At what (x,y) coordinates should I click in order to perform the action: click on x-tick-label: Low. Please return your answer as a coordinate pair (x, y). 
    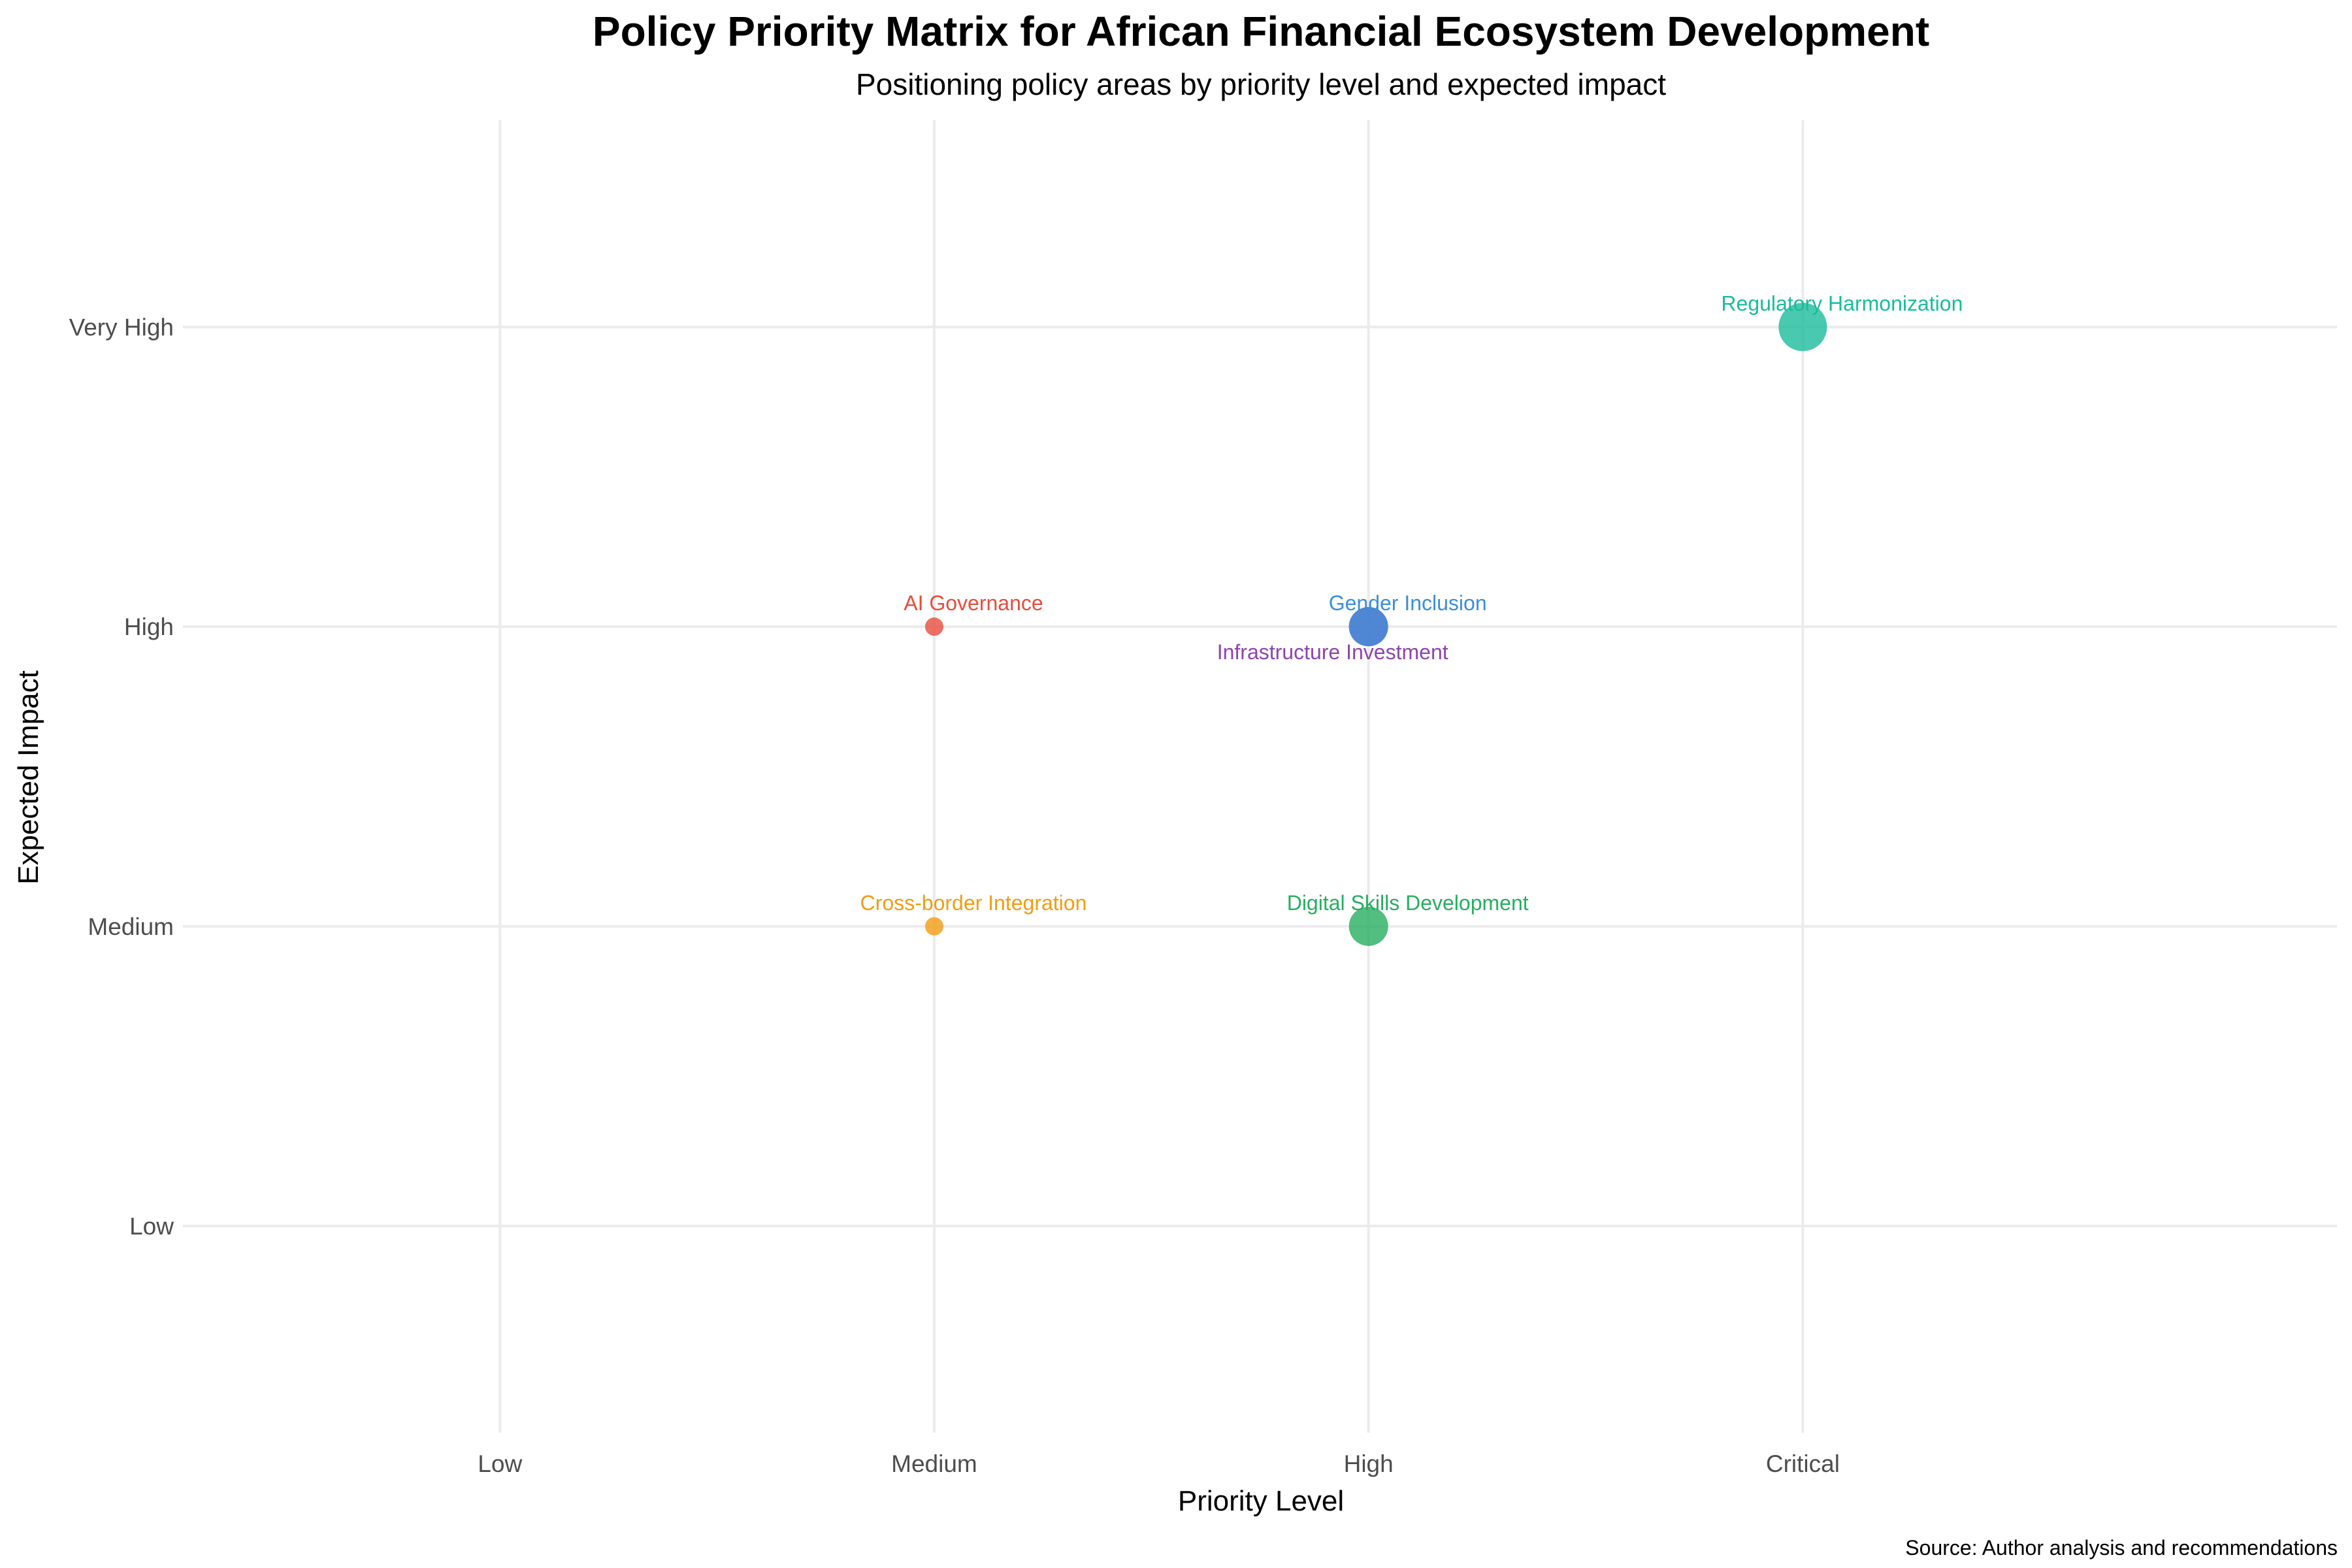
    Looking at the image, I should click on (500, 1463).